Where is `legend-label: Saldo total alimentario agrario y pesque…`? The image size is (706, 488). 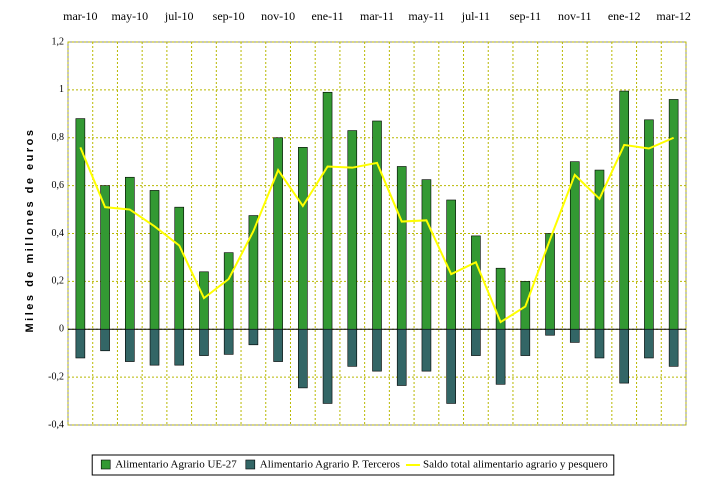
legend-label: Saldo total alimentario agrario y pesque… is located at coordinates (515, 465).